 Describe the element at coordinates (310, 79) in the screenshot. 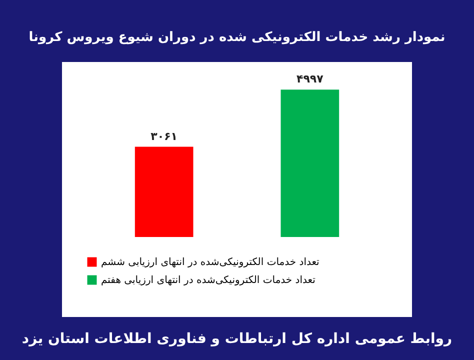

I see `data-label: ۴۹۹۷` at that location.